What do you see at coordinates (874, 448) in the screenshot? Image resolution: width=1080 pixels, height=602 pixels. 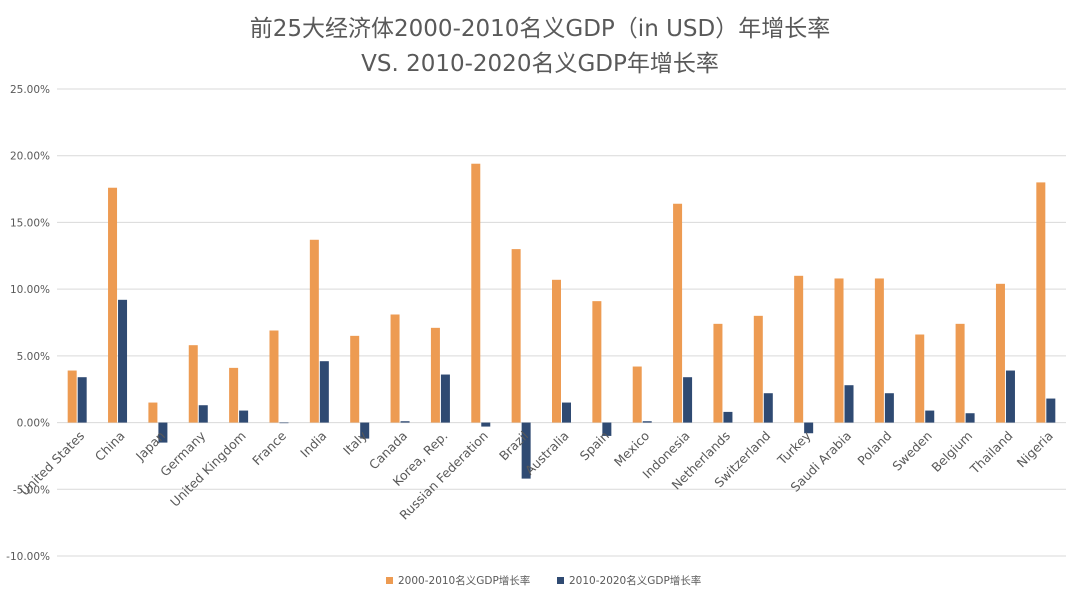 I see `x-category-label: Poland` at bounding box center [874, 448].